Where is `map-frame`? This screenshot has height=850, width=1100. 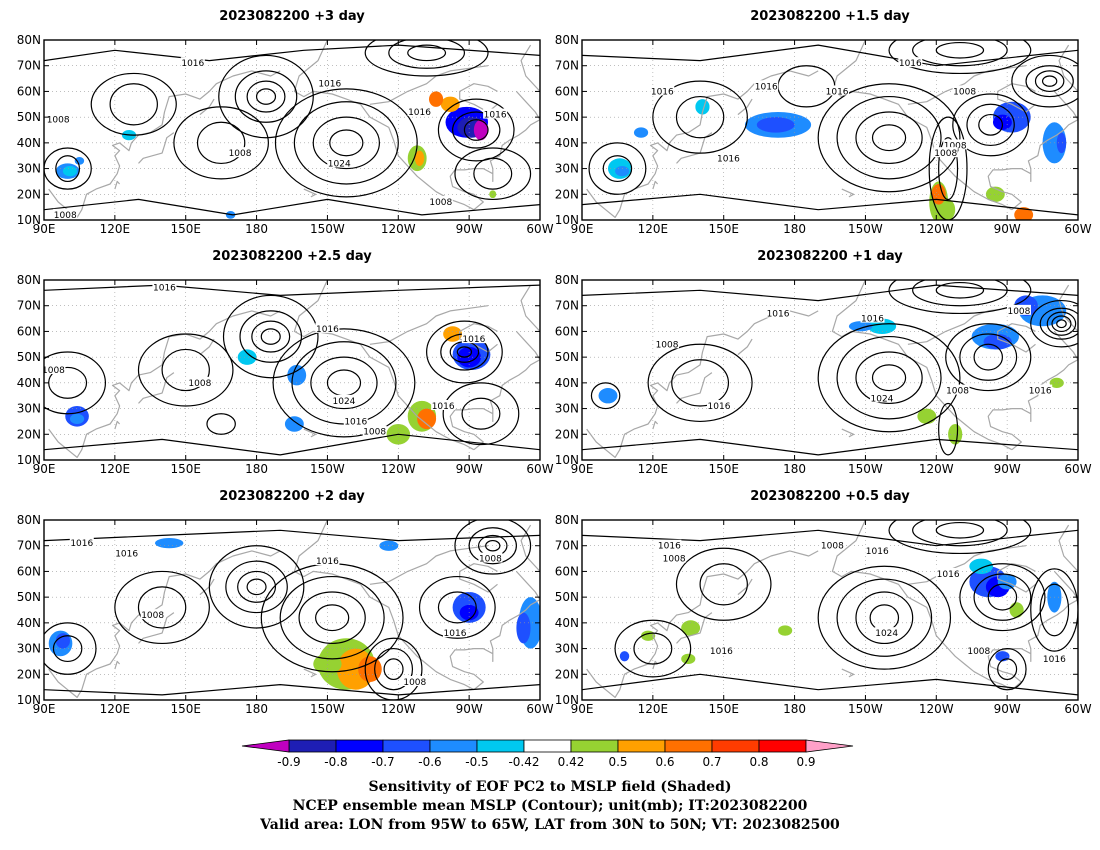
map-frame is located at coordinates (830, 610).